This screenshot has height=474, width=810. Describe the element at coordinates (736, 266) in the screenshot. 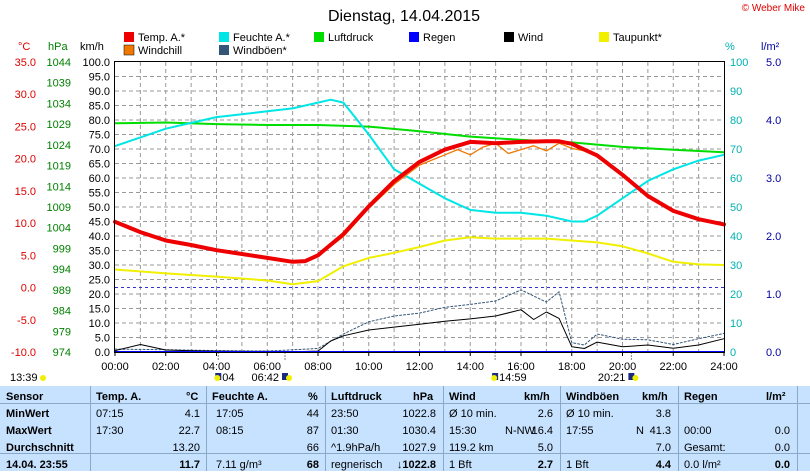

I see `axis-tick-label: 30` at that location.